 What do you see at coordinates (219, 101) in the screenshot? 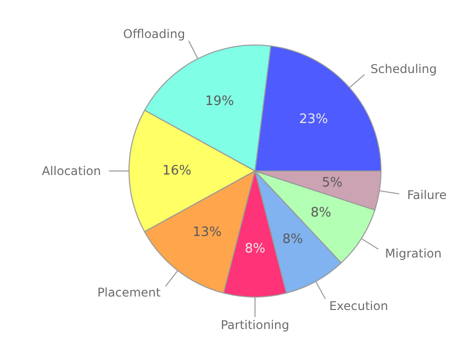
I see `data-label: 19%` at bounding box center [219, 101].